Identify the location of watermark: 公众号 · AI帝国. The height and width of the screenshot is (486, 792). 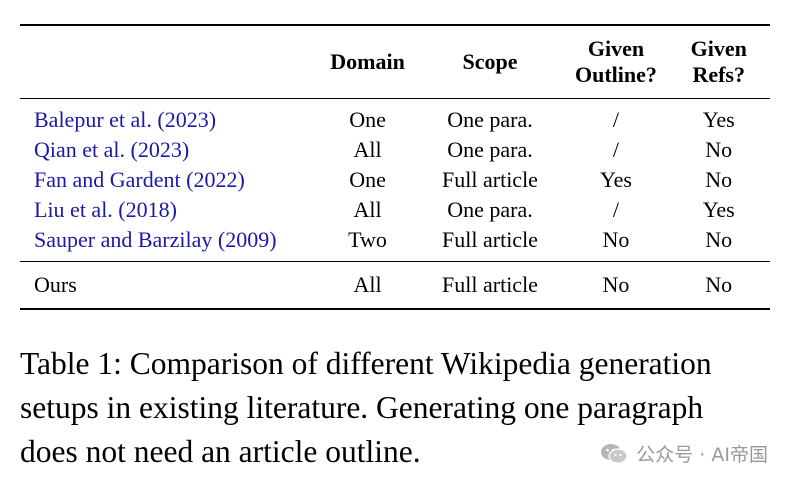
(684, 453).